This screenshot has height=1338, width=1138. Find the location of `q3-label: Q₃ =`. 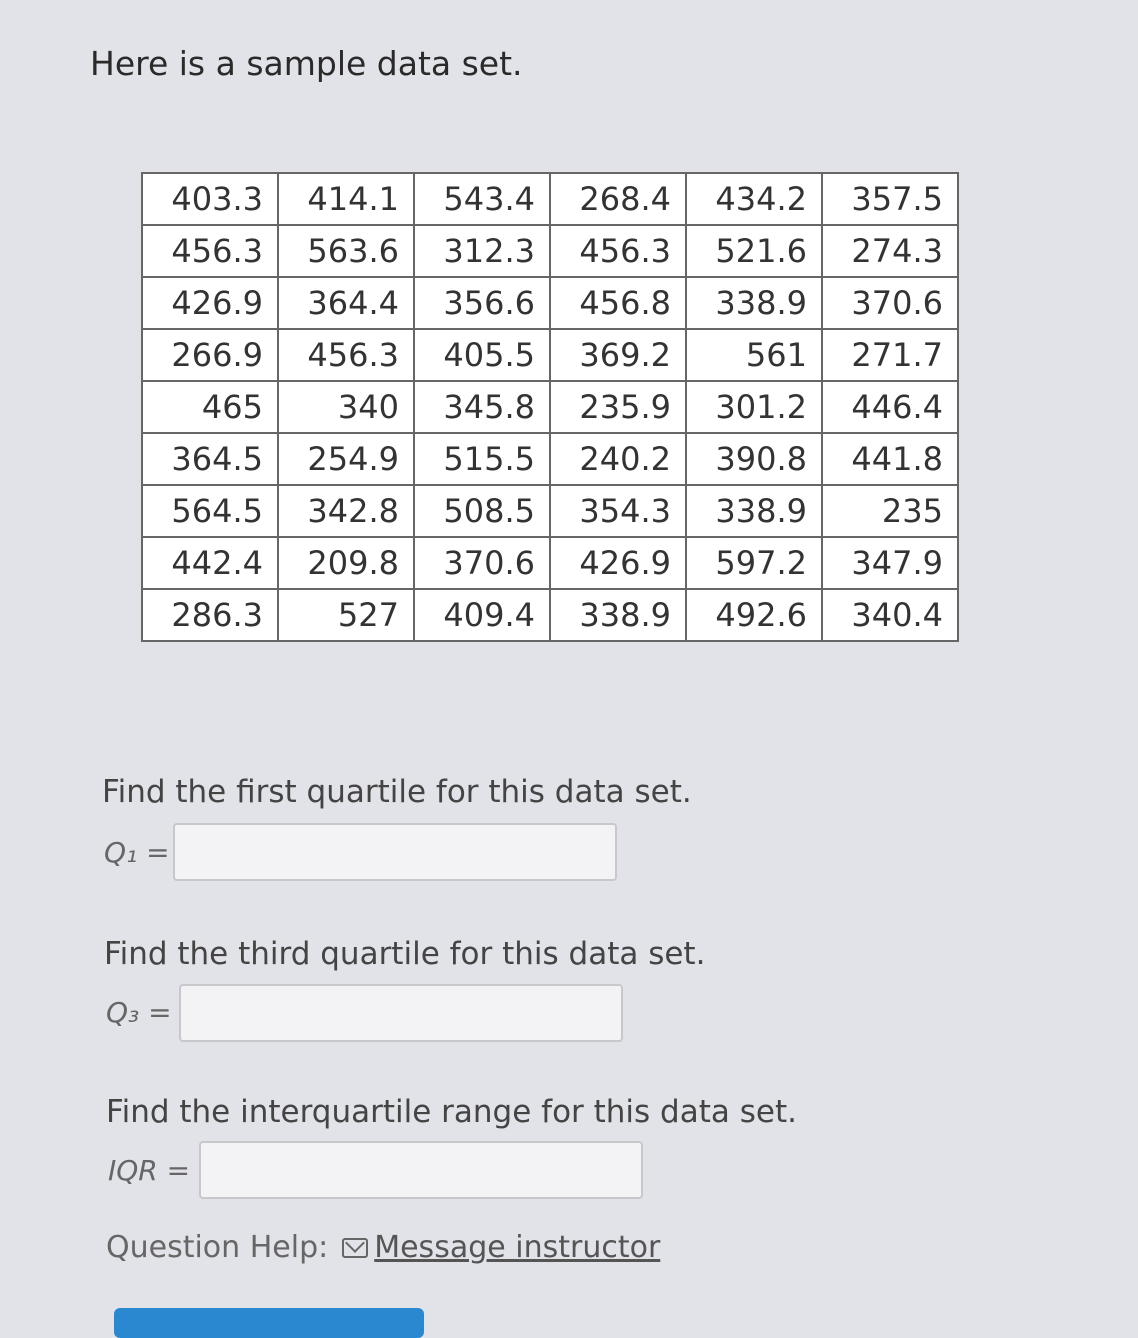

q3-label: Q₃ = is located at coordinates (139, 1012).